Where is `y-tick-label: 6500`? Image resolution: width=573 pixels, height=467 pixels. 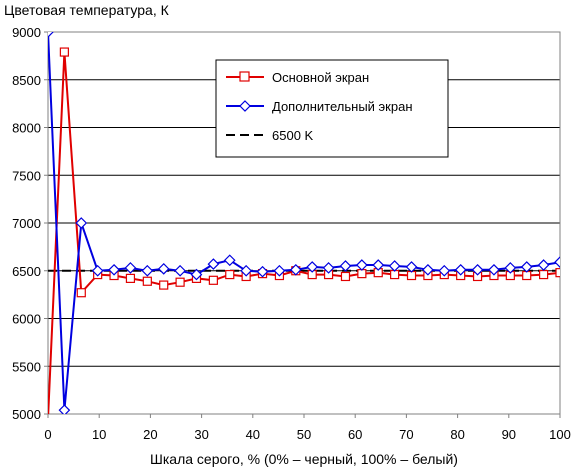 y-tick-label: 6500 is located at coordinates (26, 271).